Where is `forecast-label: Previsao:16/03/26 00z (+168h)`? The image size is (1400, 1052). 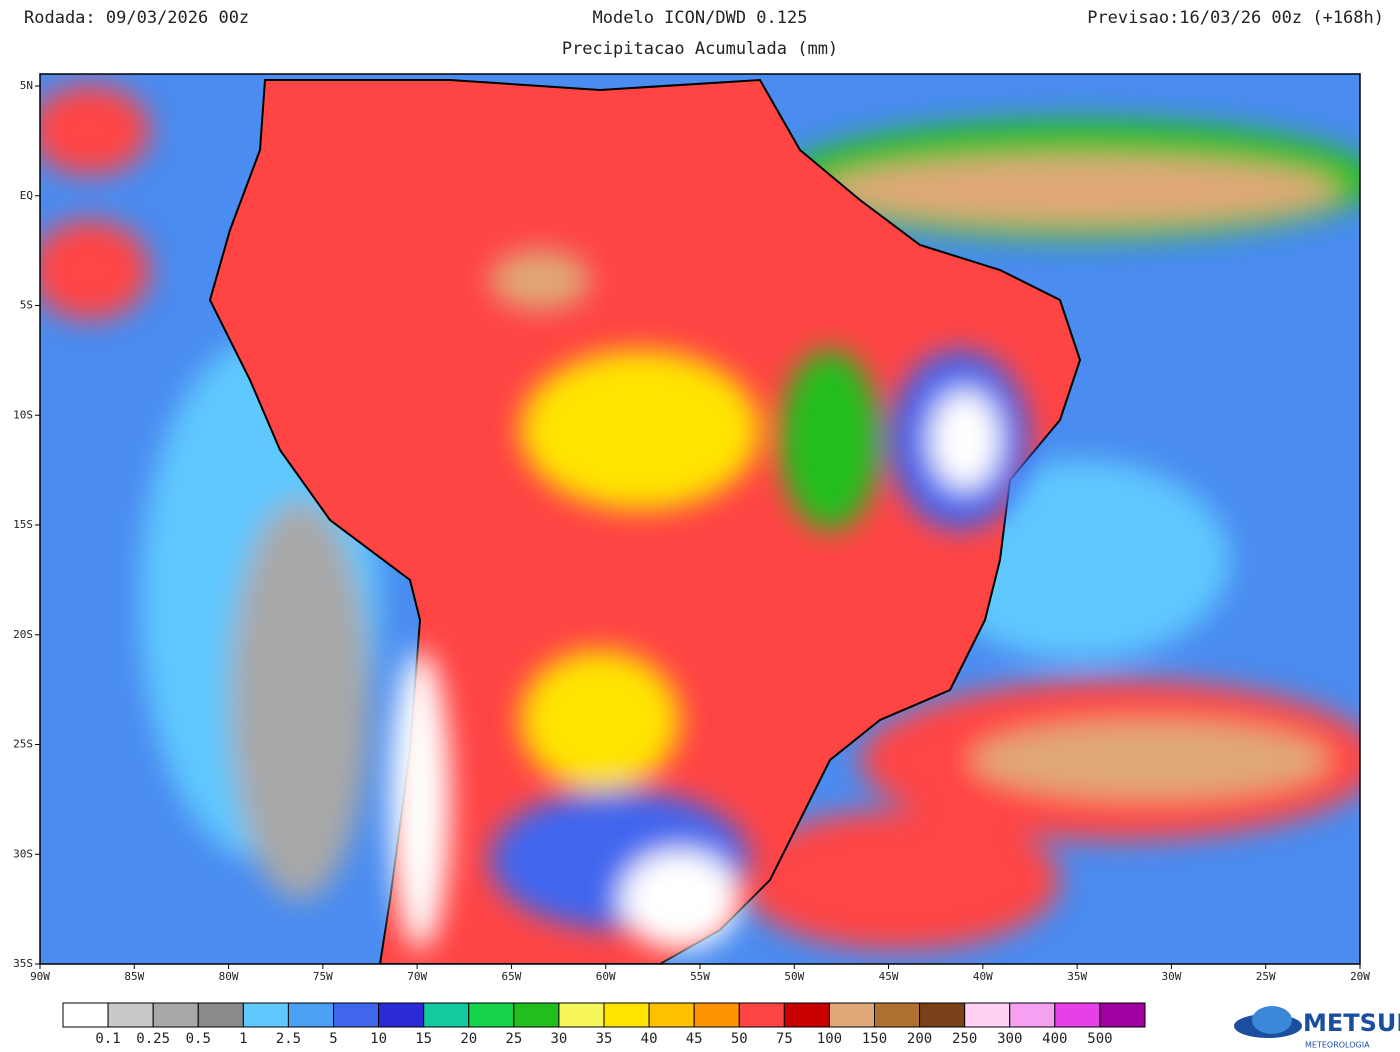 forecast-label: Previsao:16/03/26 00z (+168h) is located at coordinates (1235, 18).